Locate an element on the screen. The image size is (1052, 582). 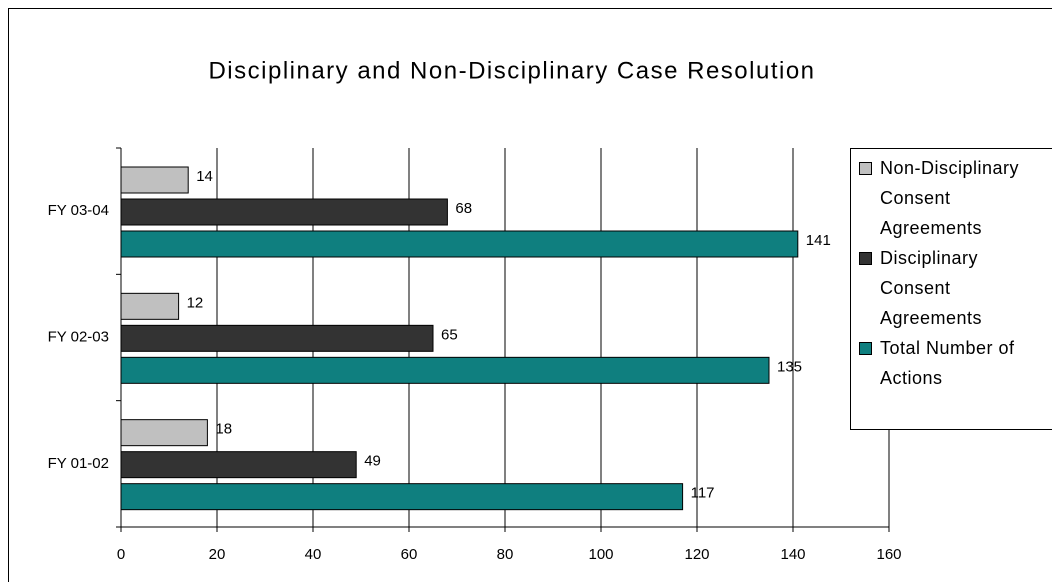
data-label: 12 is located at coordinates (195, 302).